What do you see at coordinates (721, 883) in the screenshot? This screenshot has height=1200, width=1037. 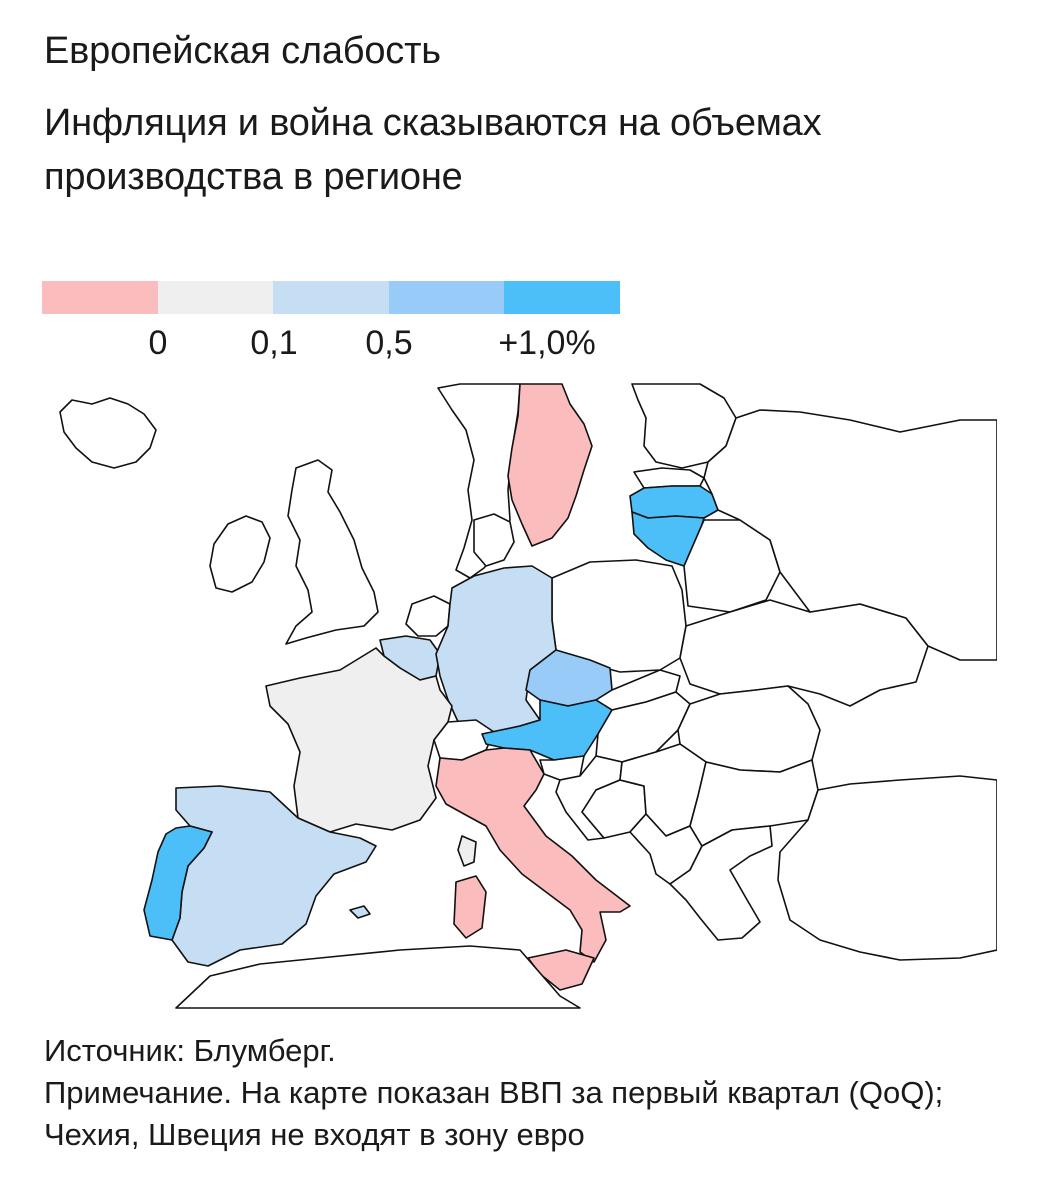 I see `country-greece` at bounding box center [721, 883].